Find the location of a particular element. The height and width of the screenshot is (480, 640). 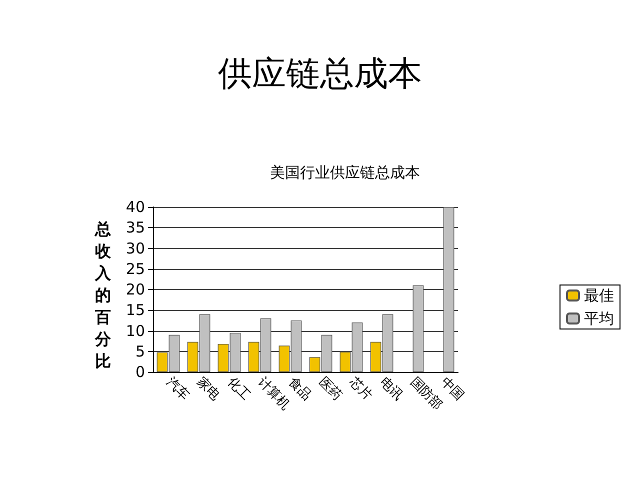

y-tick-label: 5 is located at coordinates (140, 351).